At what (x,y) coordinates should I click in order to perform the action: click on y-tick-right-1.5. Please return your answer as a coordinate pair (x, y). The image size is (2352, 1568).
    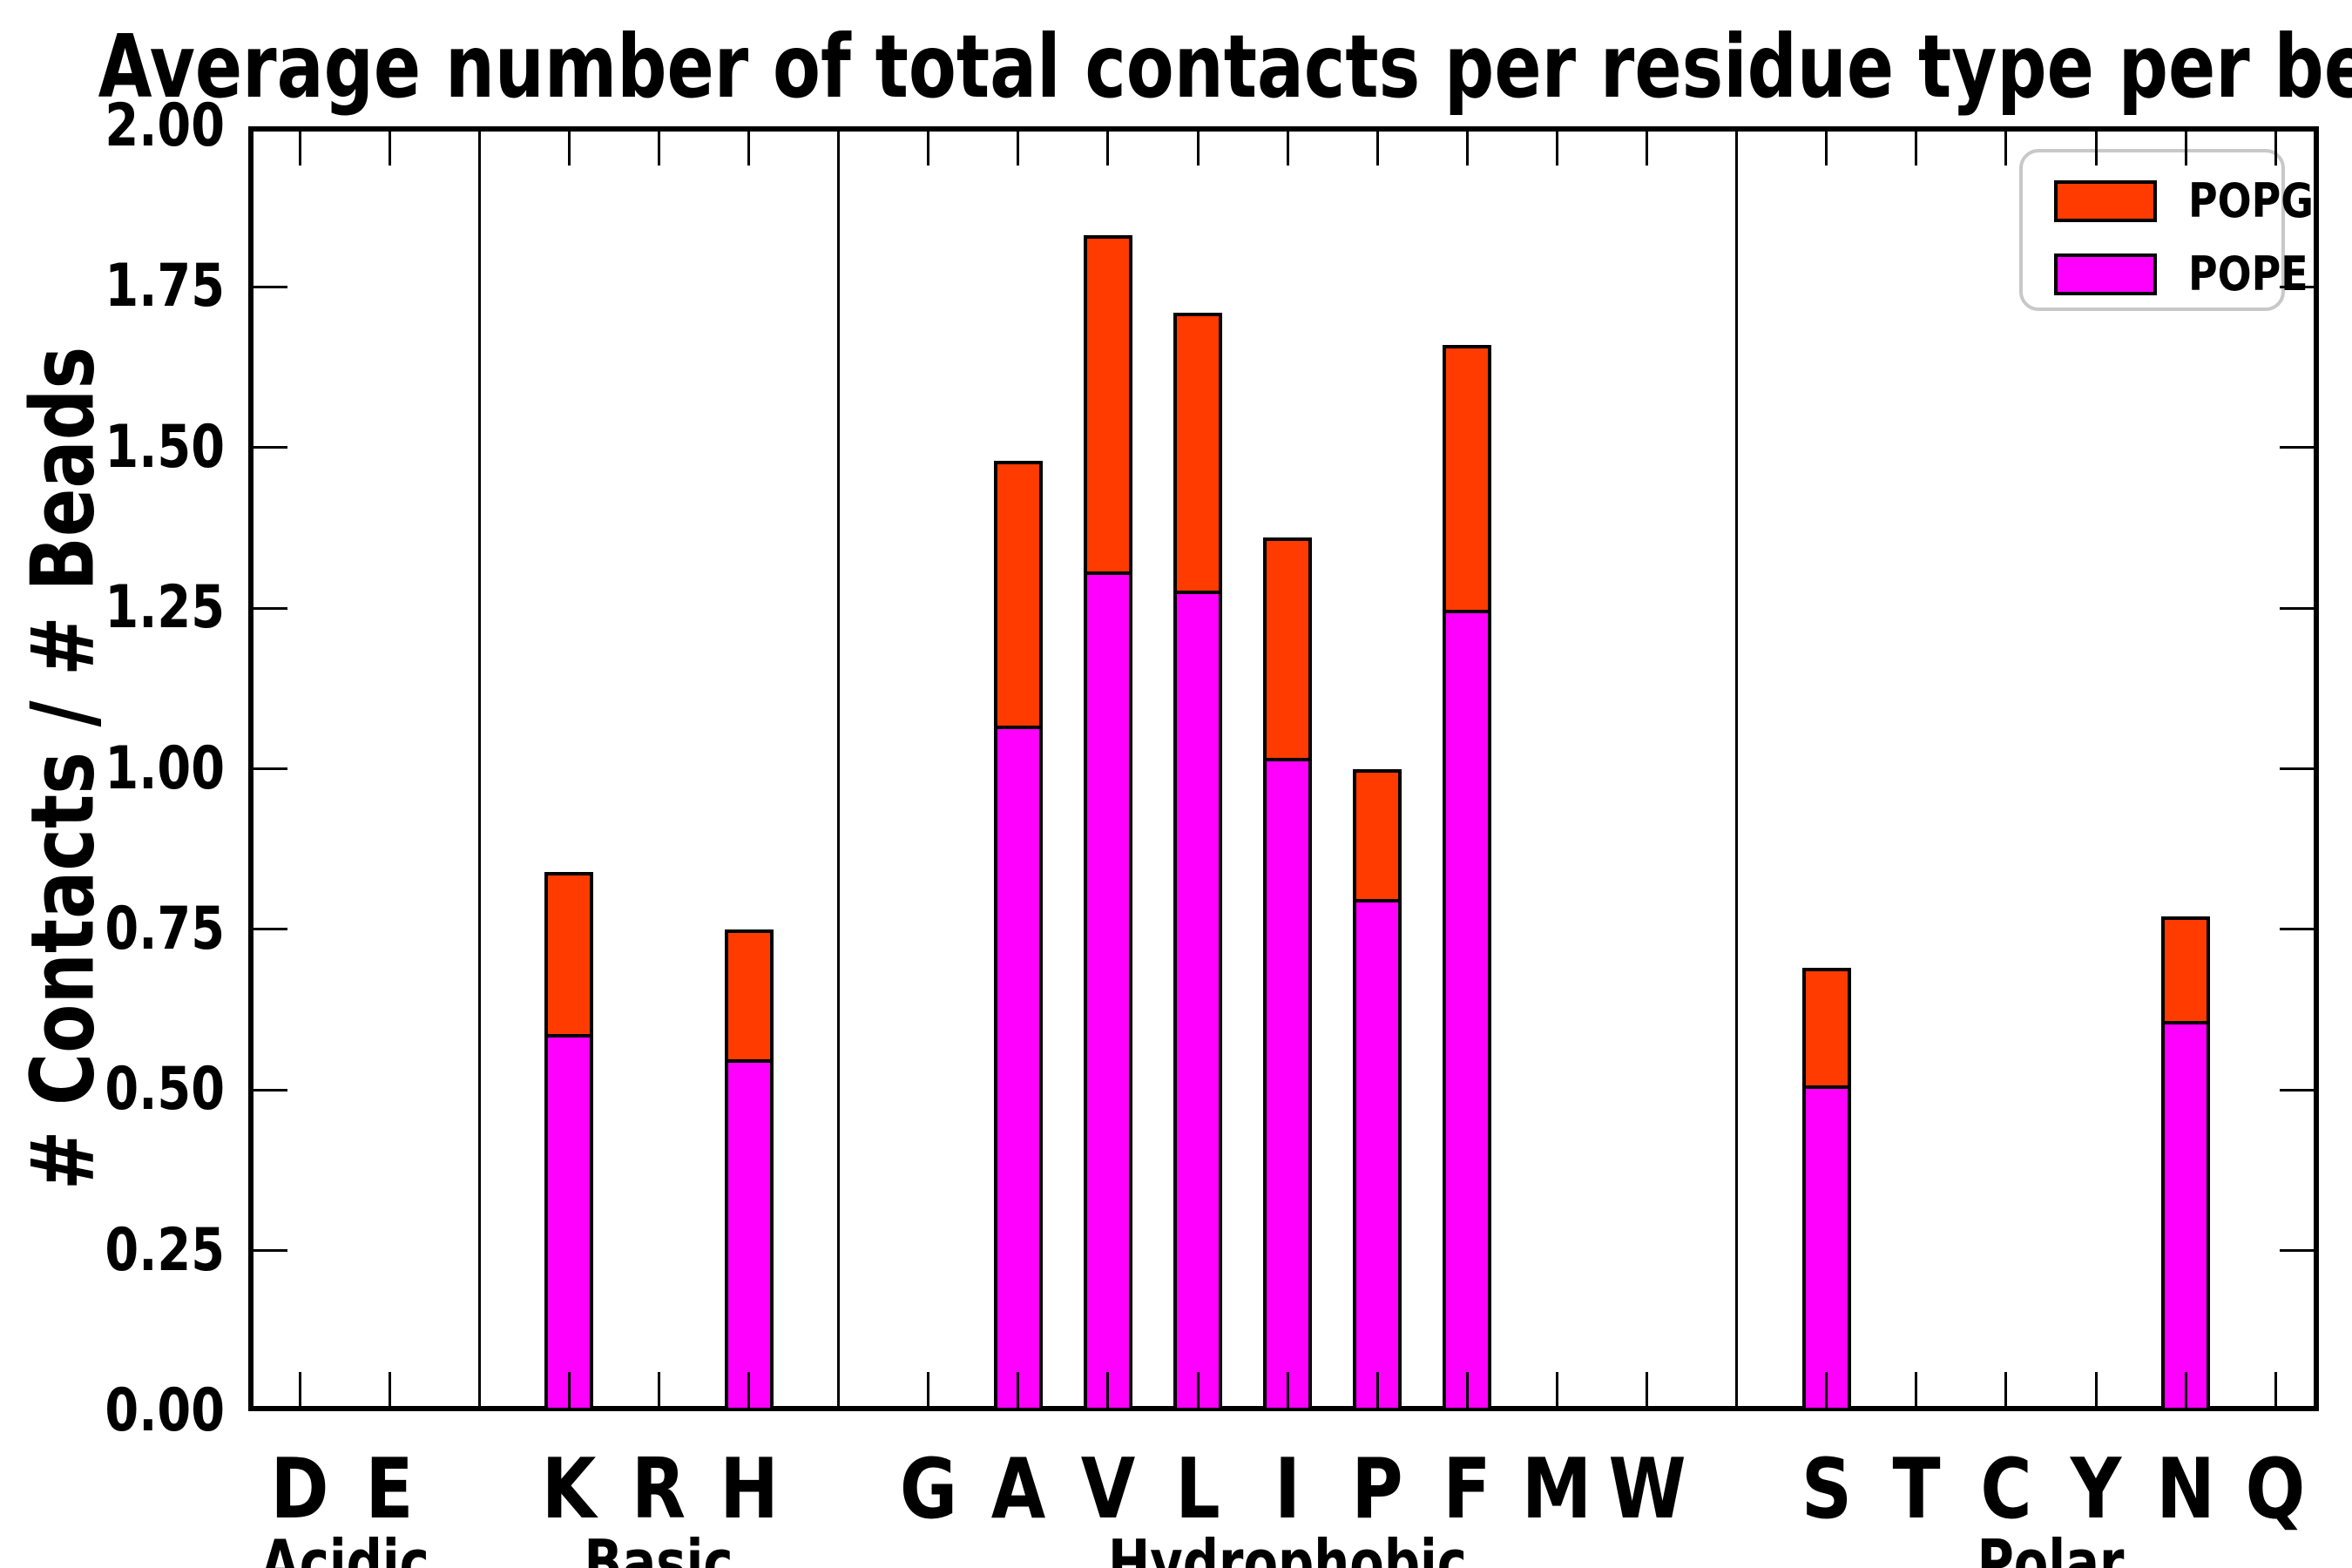
    Looking at the image, I should click on (2299, 447).